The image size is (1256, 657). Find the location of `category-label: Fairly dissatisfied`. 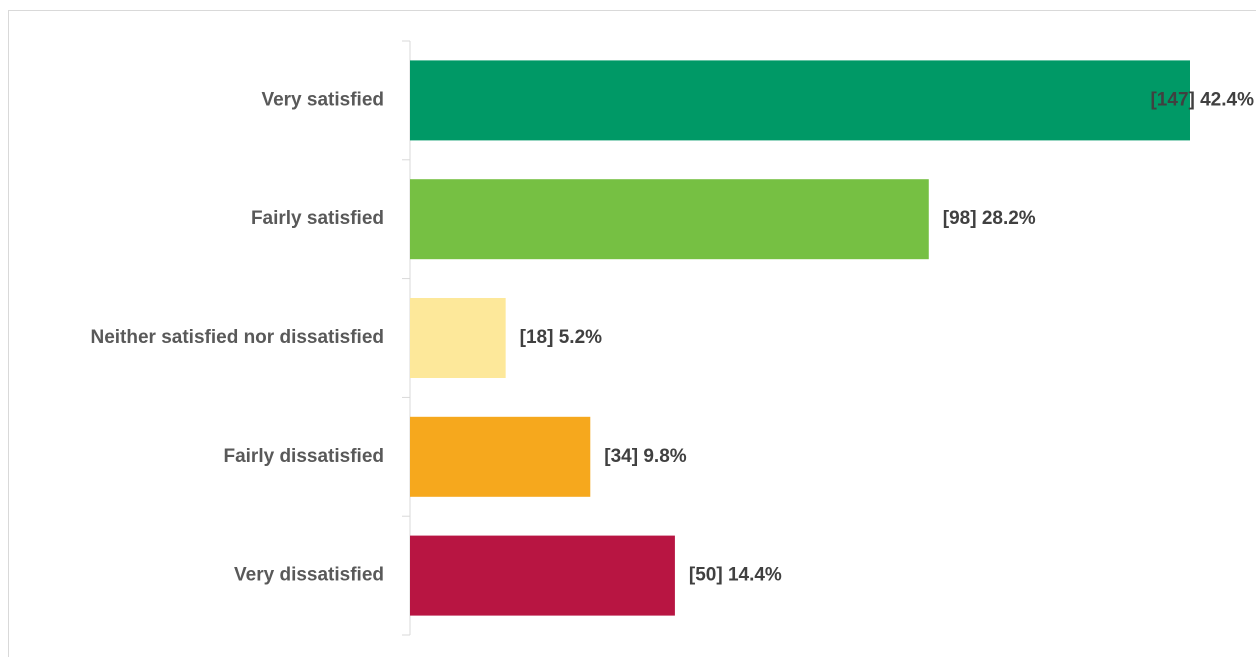

category-label: Fairly dissatisfied is located at coordinates (303, 456).